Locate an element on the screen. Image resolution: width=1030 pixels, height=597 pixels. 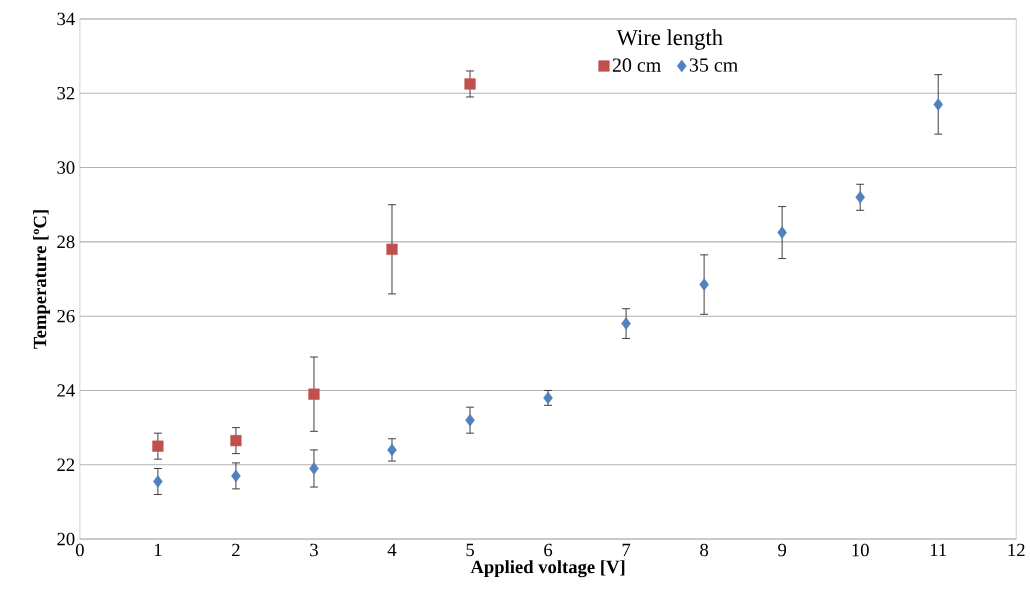
y-tick-label: 34 is located at coordinates (66, 19).